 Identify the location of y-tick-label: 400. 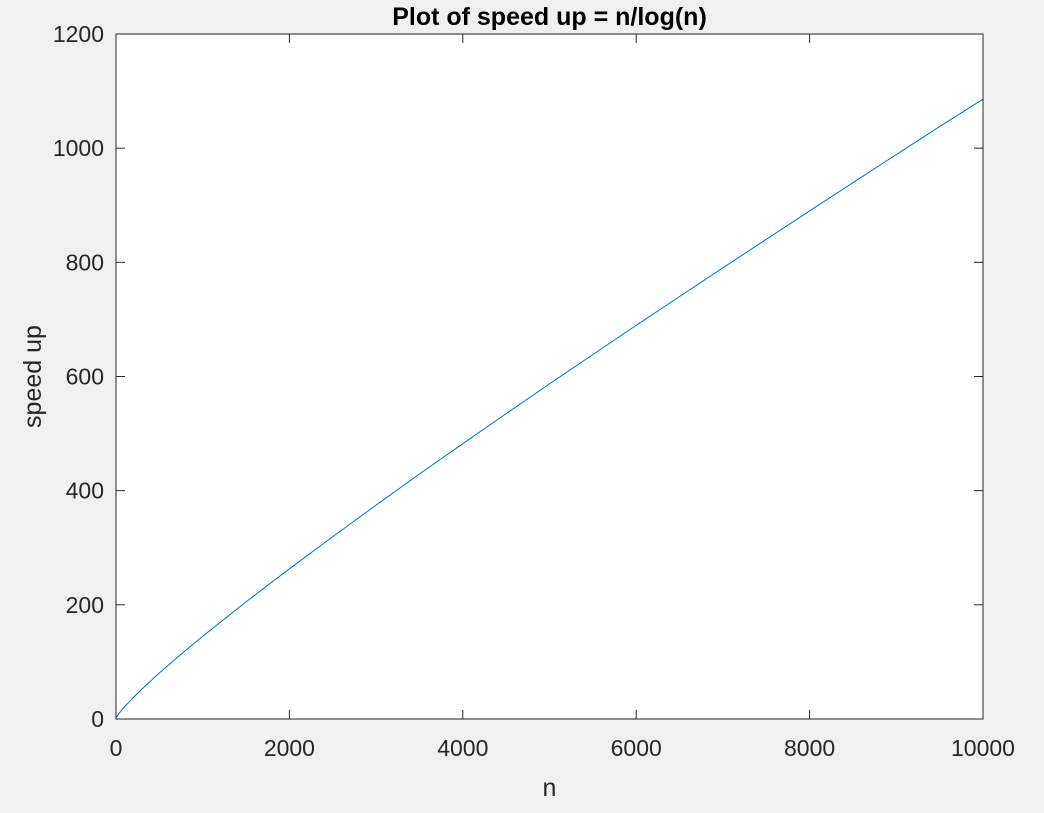
(85, 491).